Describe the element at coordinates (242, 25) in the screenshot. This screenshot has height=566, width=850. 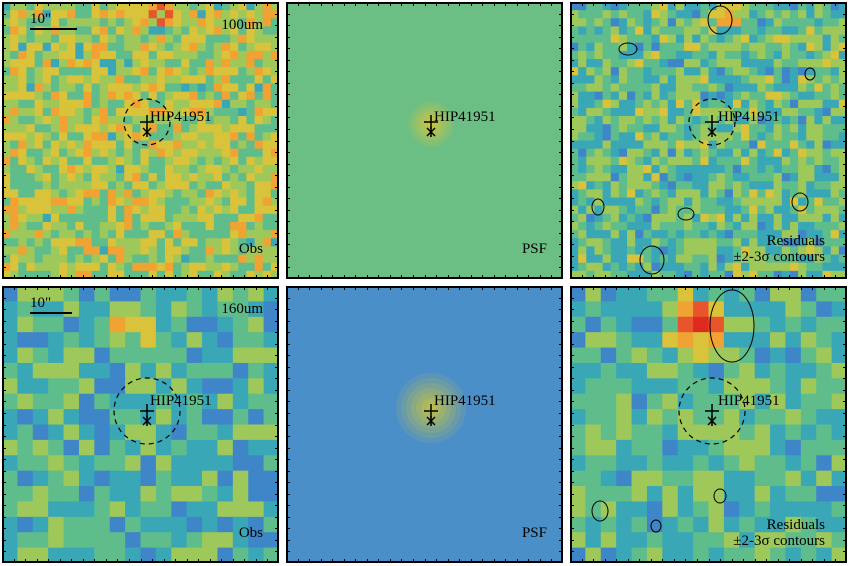
I see `band-label: 100um` at that location.